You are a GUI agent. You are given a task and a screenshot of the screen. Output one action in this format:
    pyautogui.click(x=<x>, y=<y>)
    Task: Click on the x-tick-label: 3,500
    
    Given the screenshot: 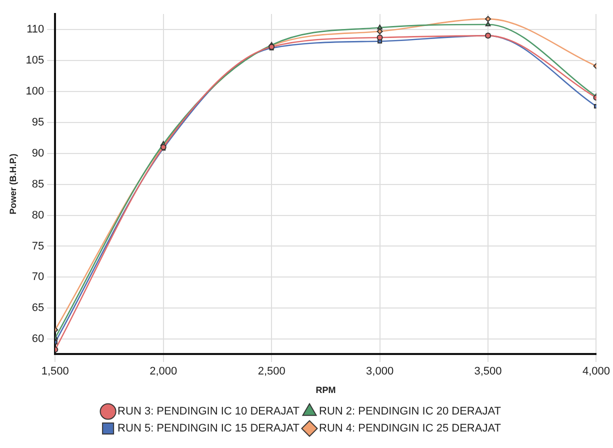 What is the action you would take?
    pyautogui.click(x=488, y=372)
    